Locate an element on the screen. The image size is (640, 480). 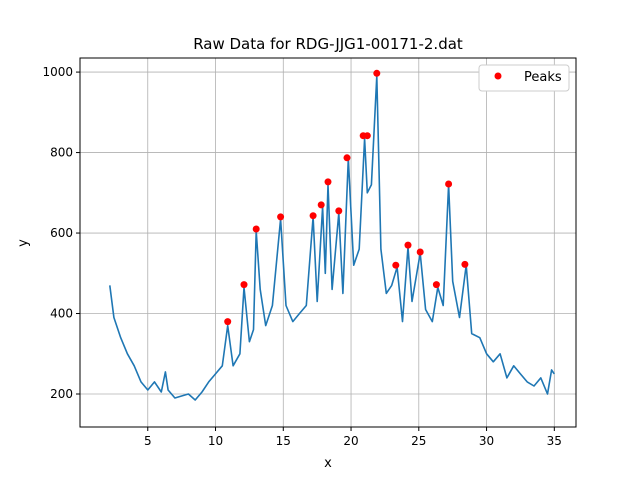
x-tick-label: 5 is located at coordinates (148, 441).